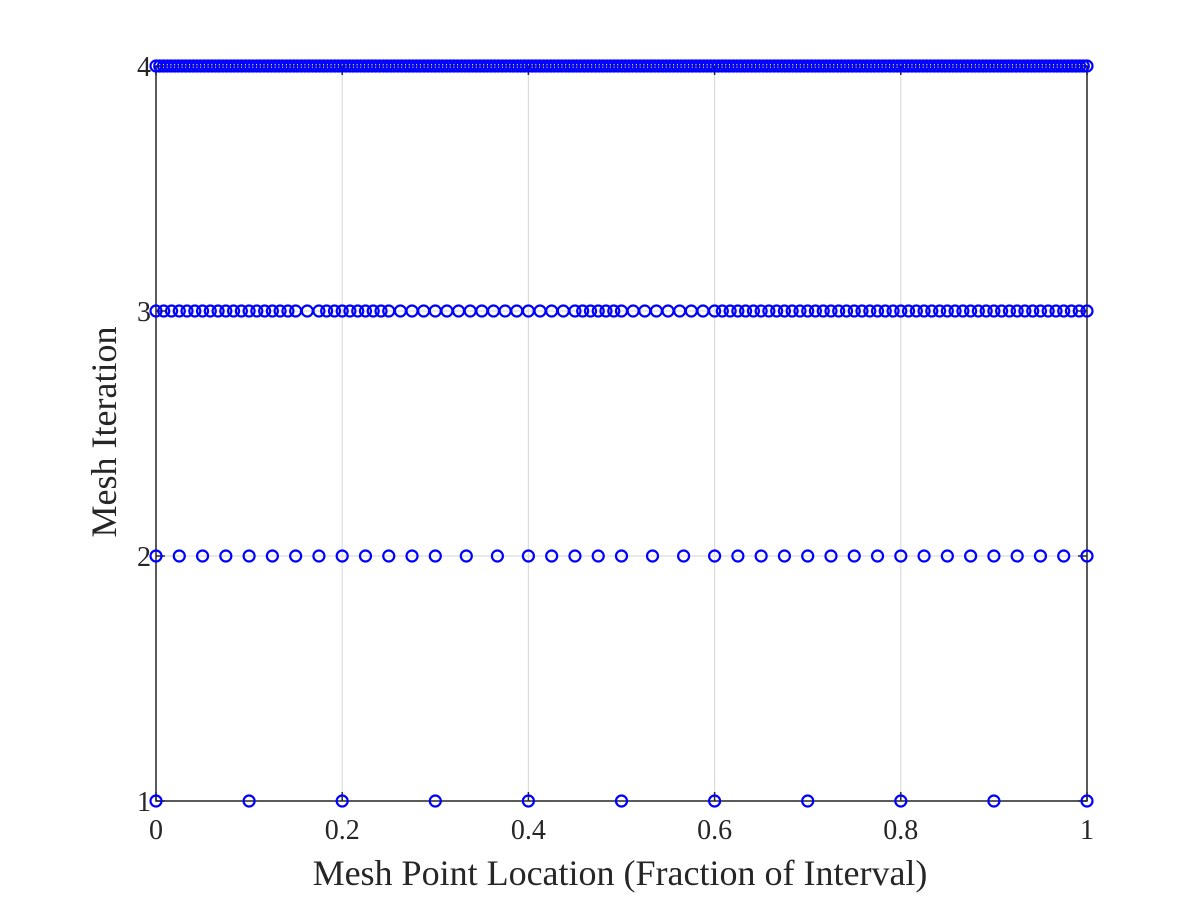 This screenshot has height=900, width=1200. Describe the element at coordinates (342, 830) in the screenshot. I see `x-tick-label: 0.2` at that location.